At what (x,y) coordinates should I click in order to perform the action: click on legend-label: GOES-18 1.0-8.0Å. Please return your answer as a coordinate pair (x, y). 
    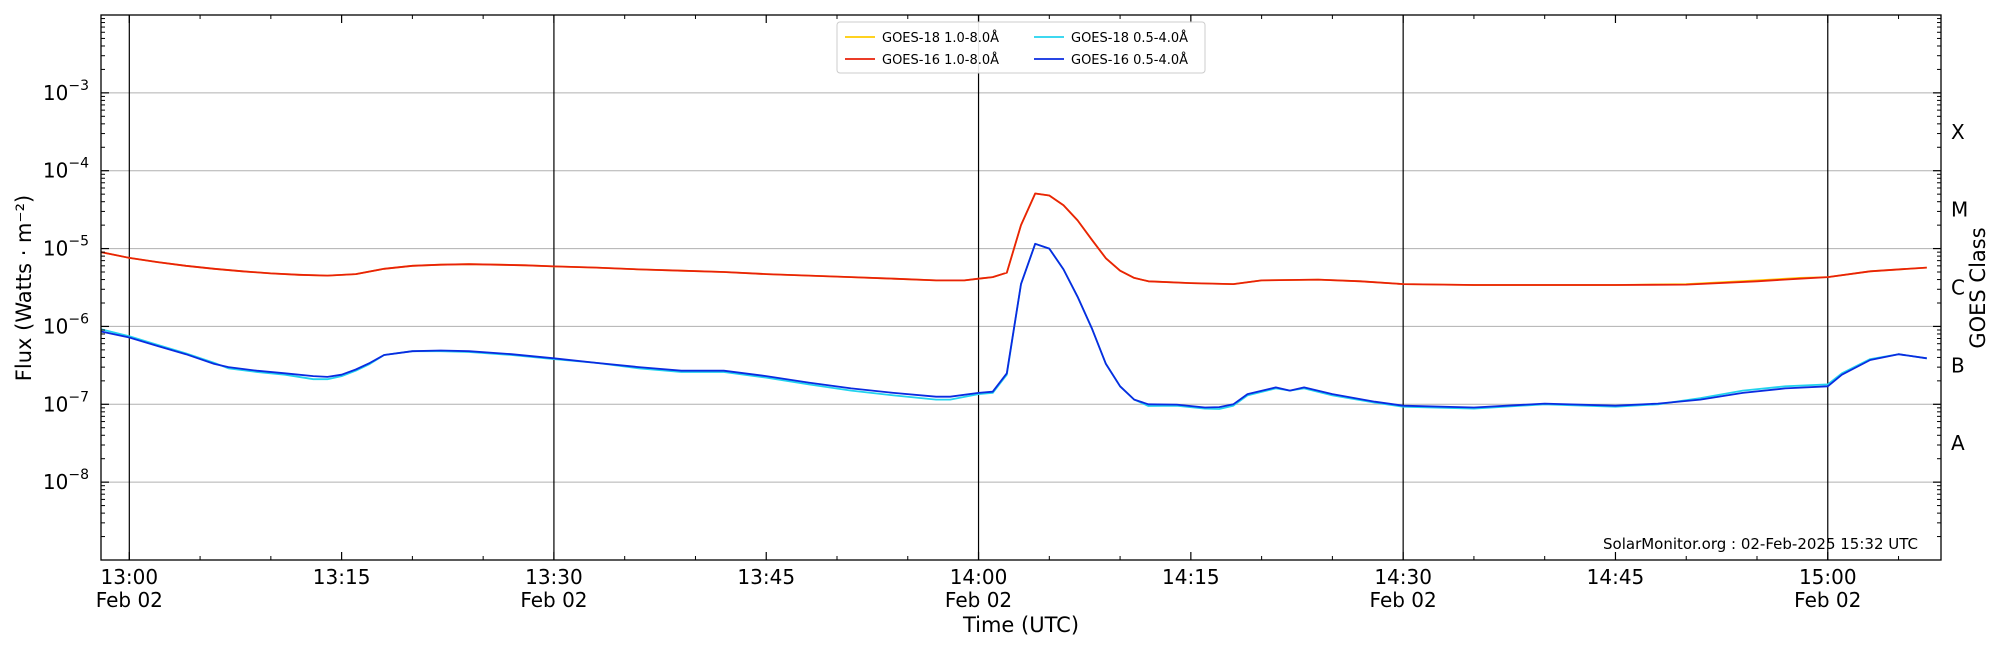
    Looking at the image, I should click on (940, 38).